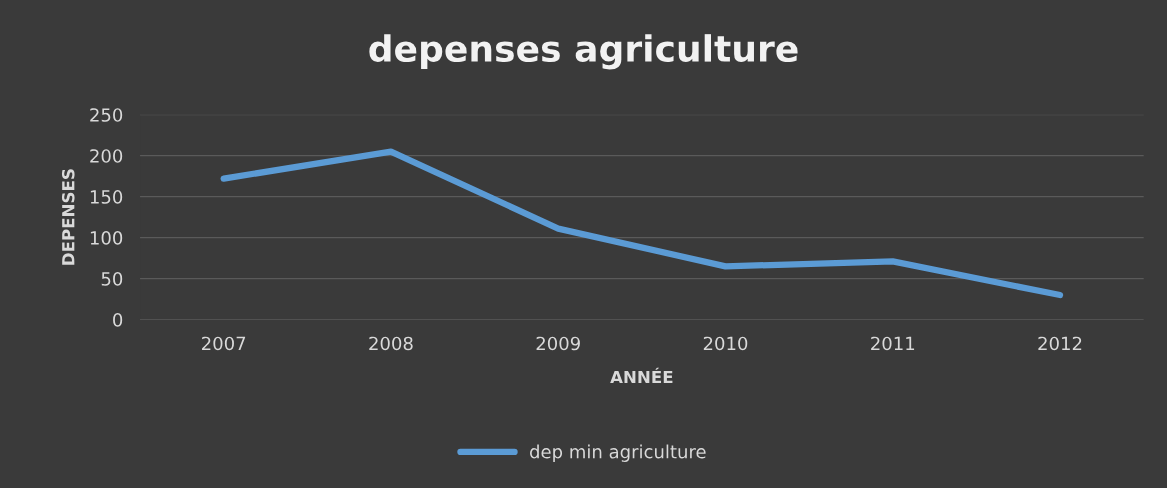 This screenshot has height=488, width=1167. I want to click on chart-title: depenses agriculture, so click(583, 52).